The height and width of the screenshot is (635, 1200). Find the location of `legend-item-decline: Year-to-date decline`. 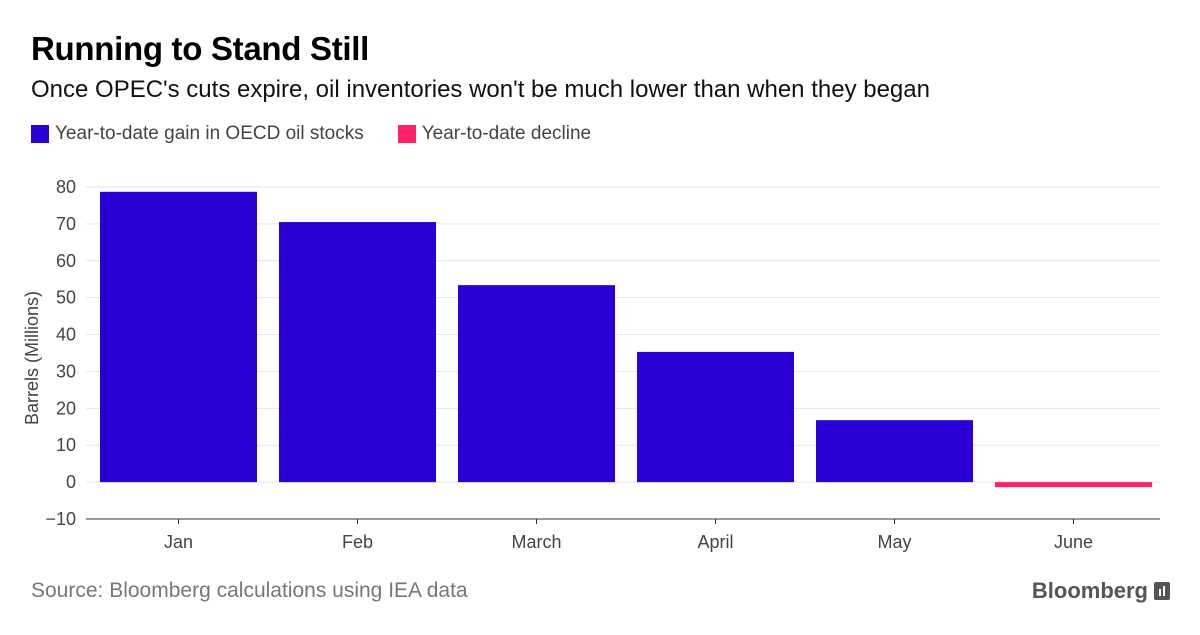

legend-item-decline: Year-to-date decline is located at coordinates (494, 134).